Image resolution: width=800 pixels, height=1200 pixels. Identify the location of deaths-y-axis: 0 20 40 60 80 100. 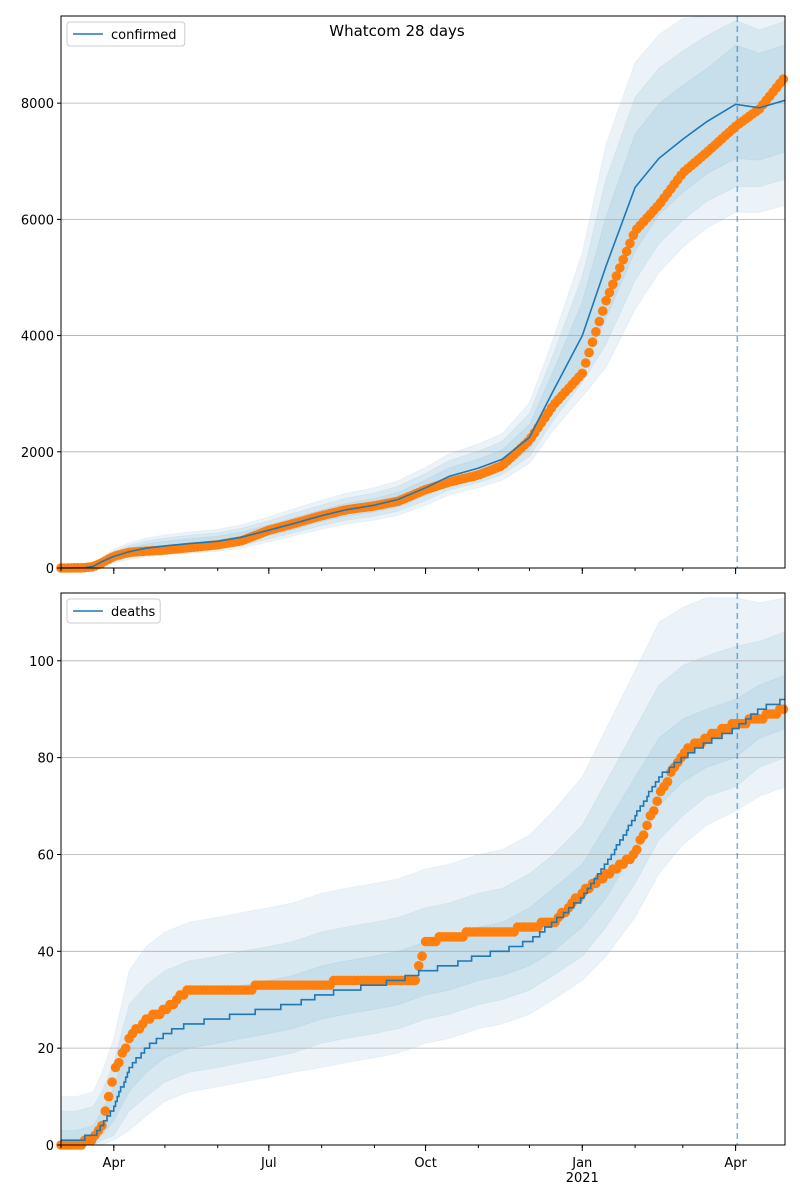
(45, 904).